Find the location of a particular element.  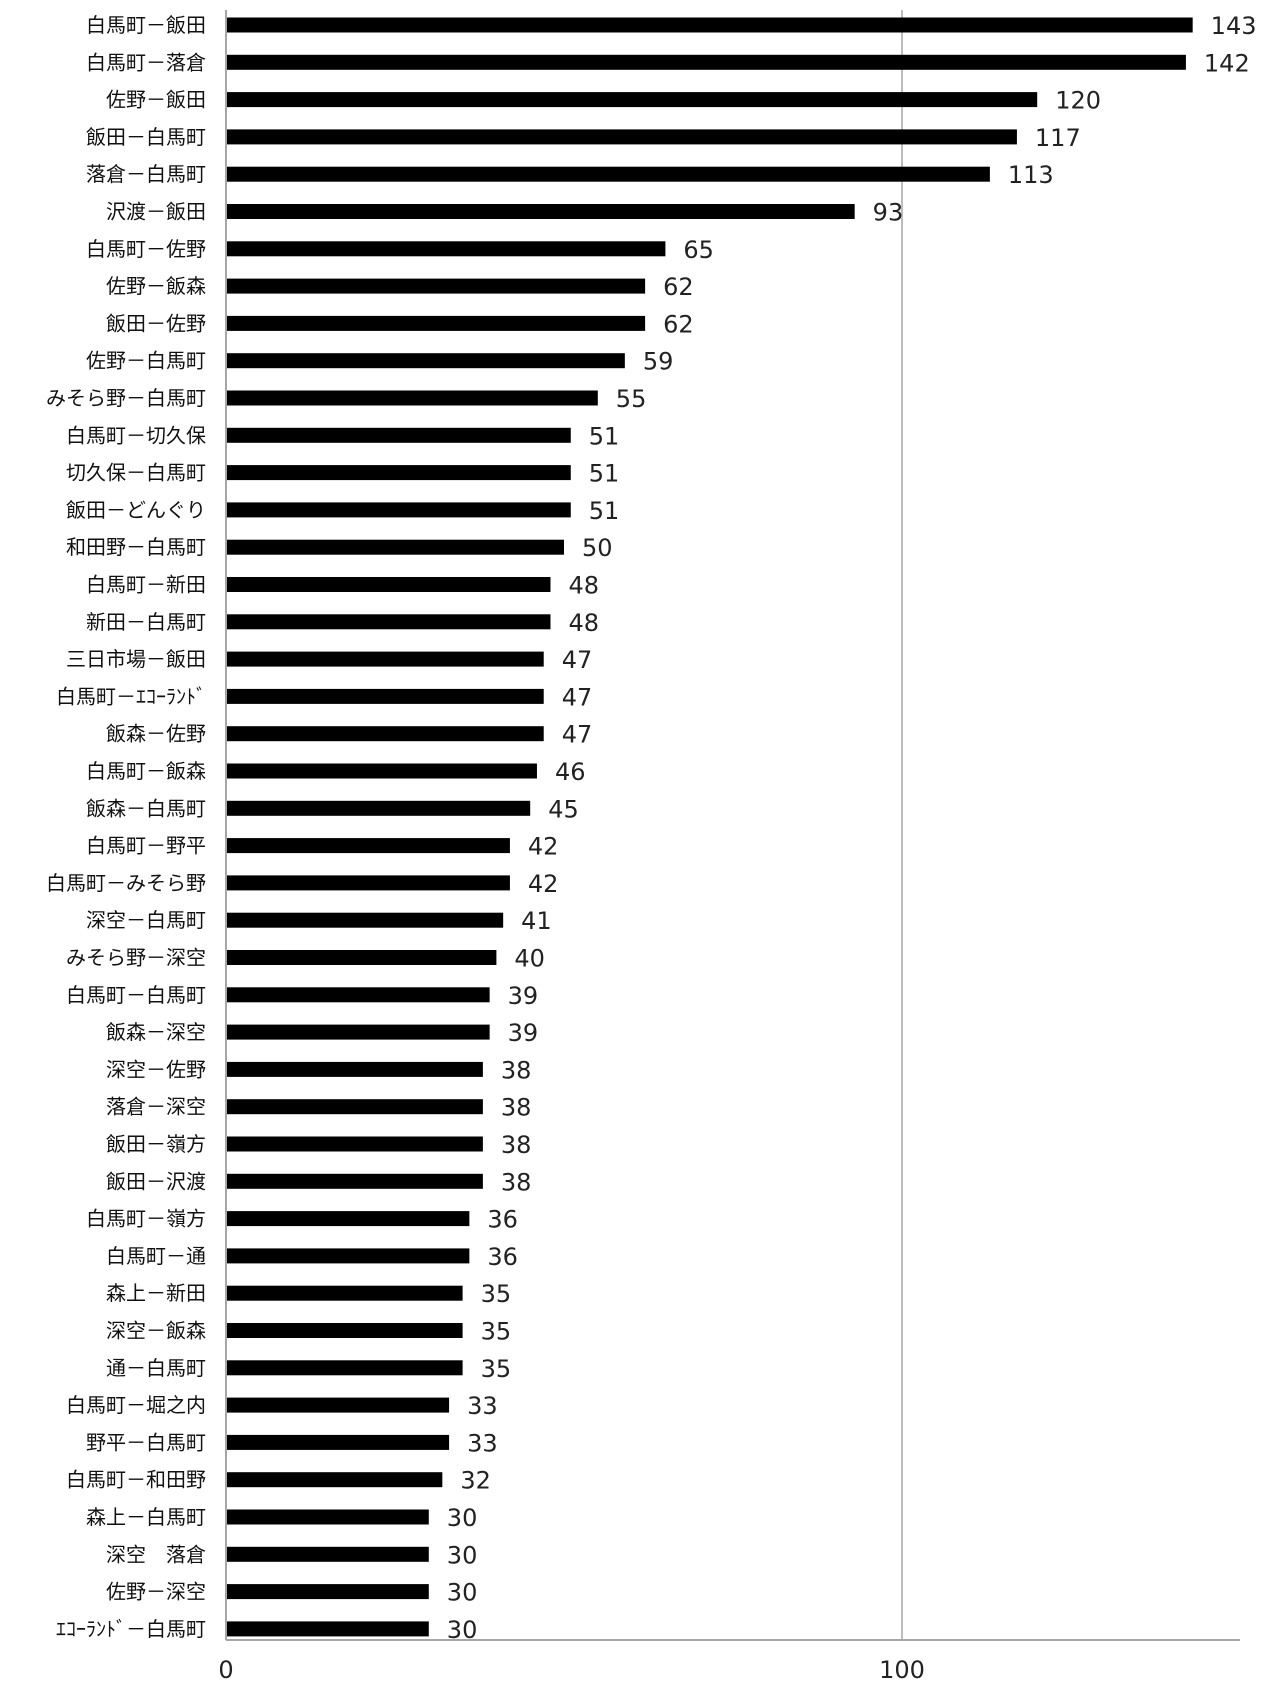

category-label: 深空－佐野 is located at coordinates (156, 1069).